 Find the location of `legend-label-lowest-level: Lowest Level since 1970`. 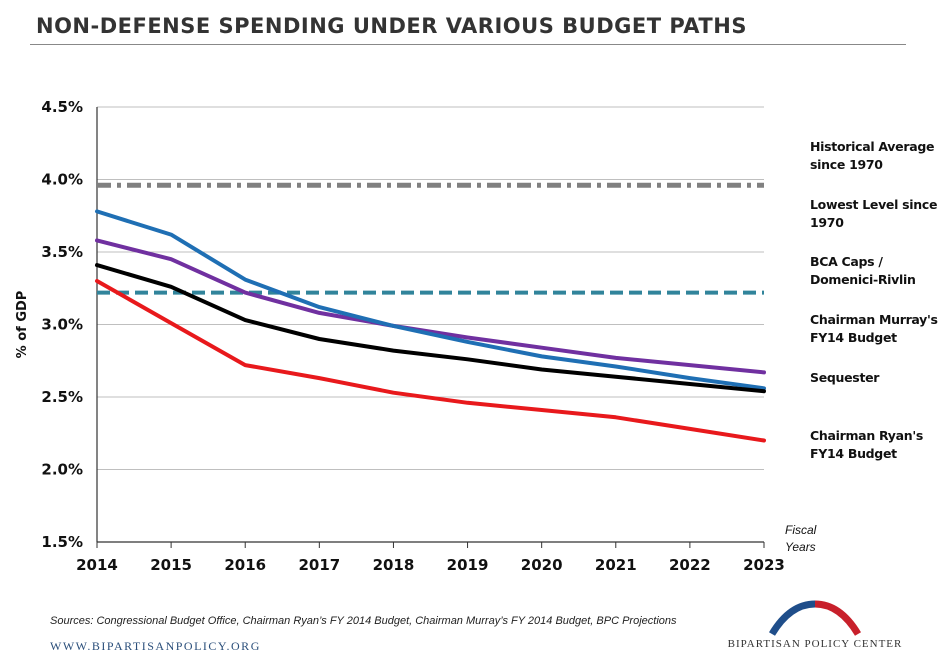

legend-label-lowest-level: Lowest Level since 1970 is located at coordinates (875, 214).